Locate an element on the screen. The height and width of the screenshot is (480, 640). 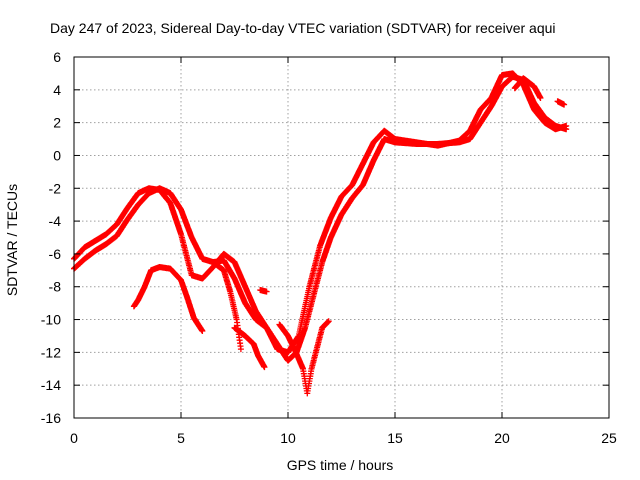
y-tick-label: -10 is located at coordinates (51, 320).